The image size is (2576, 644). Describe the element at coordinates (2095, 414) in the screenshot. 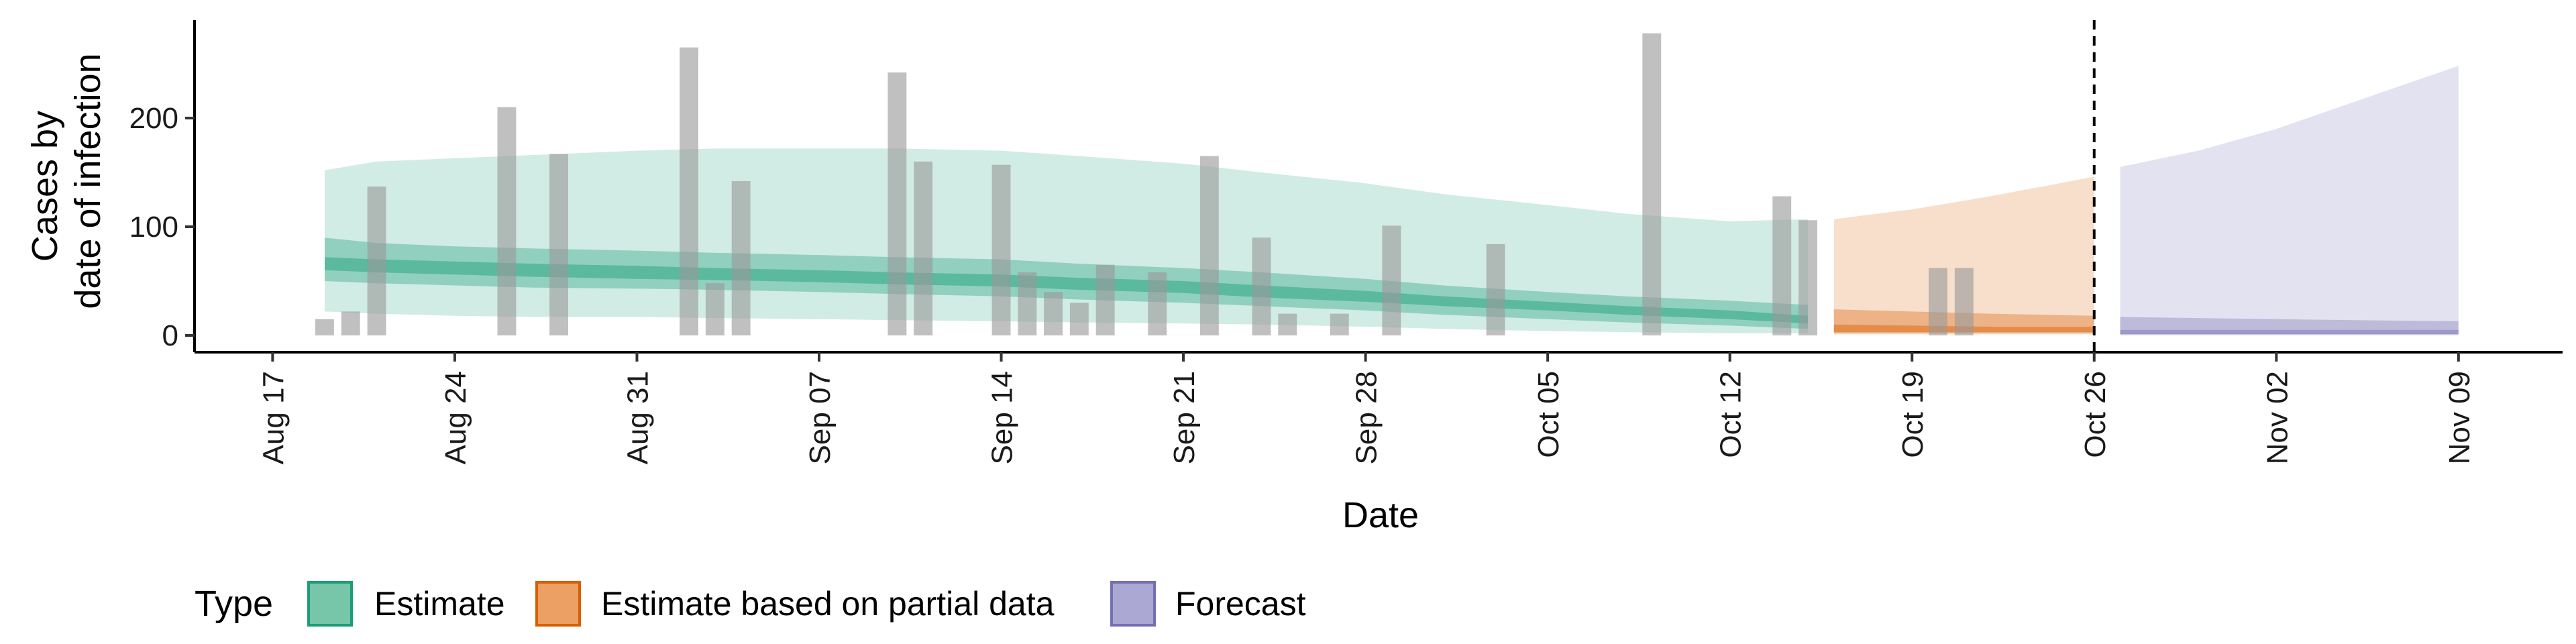

I see `x-tick-label: Oct 26` at that location.